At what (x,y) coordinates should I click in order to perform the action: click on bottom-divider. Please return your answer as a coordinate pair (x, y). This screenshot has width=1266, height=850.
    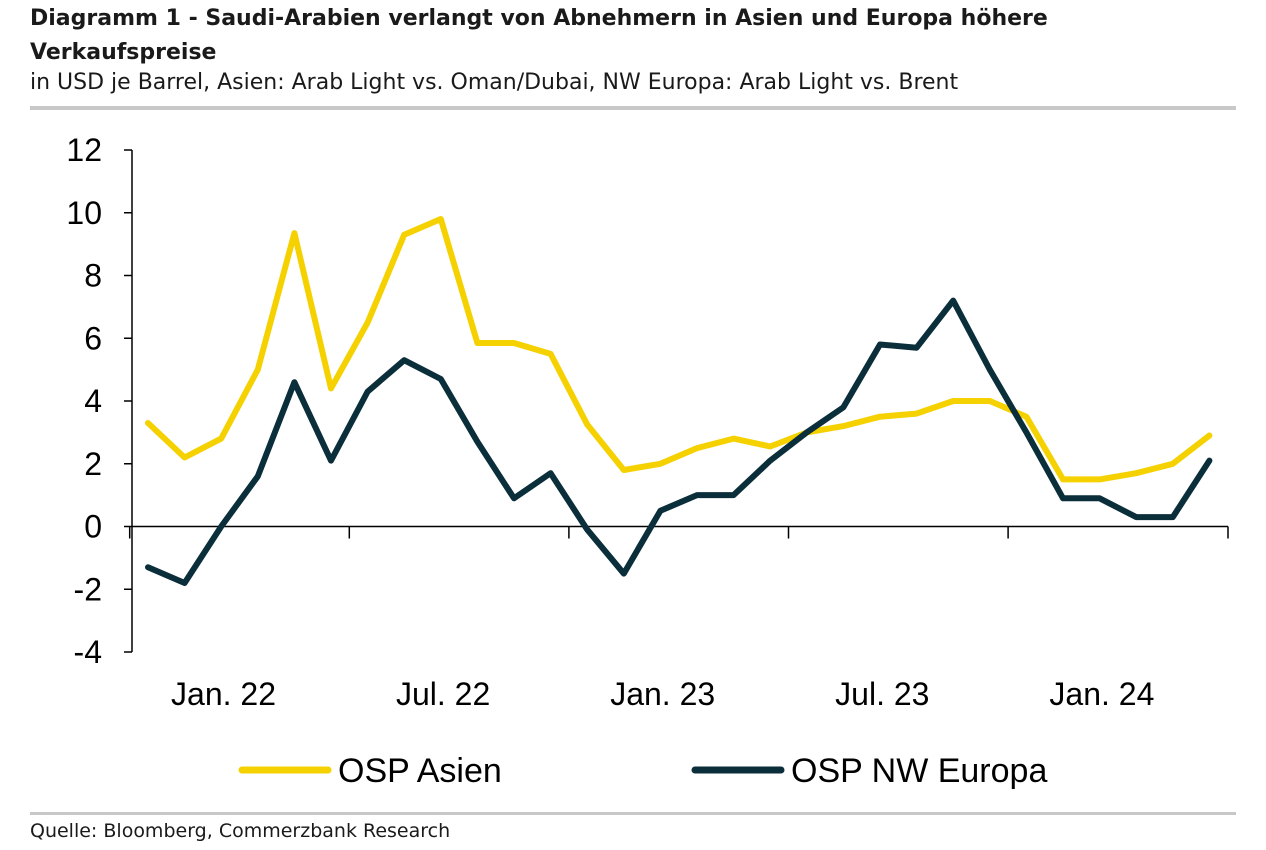
    Looking at the image, I should click on (633, 813).